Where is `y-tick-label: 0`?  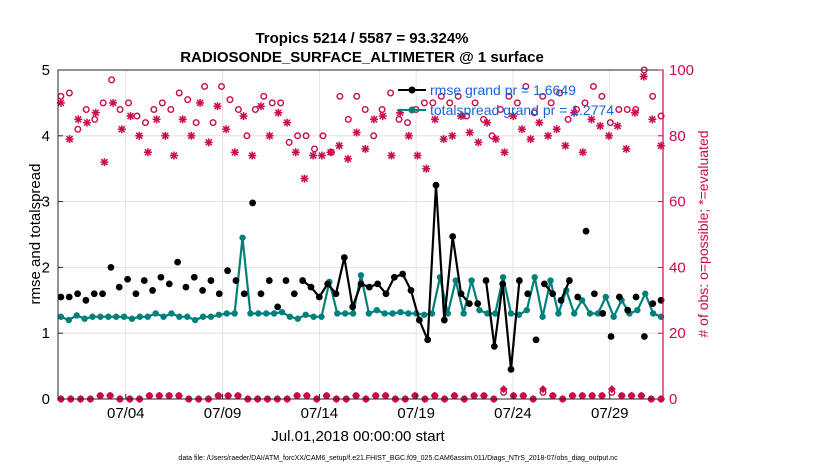
y-tick-label: 0 is located at coordinates (46, 399).